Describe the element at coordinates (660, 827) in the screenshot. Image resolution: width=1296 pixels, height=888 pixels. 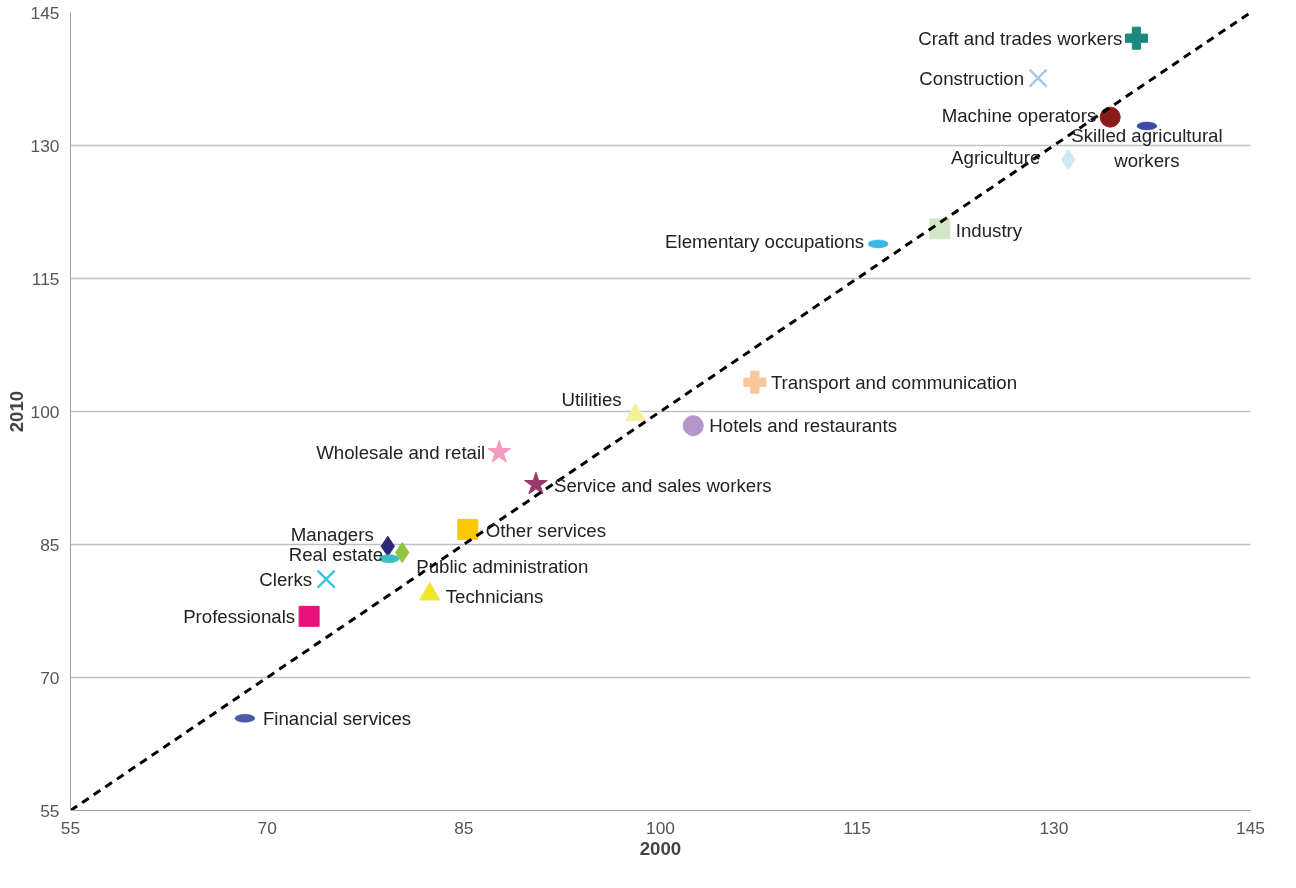
I see `x-tick-label: 100` at that location.